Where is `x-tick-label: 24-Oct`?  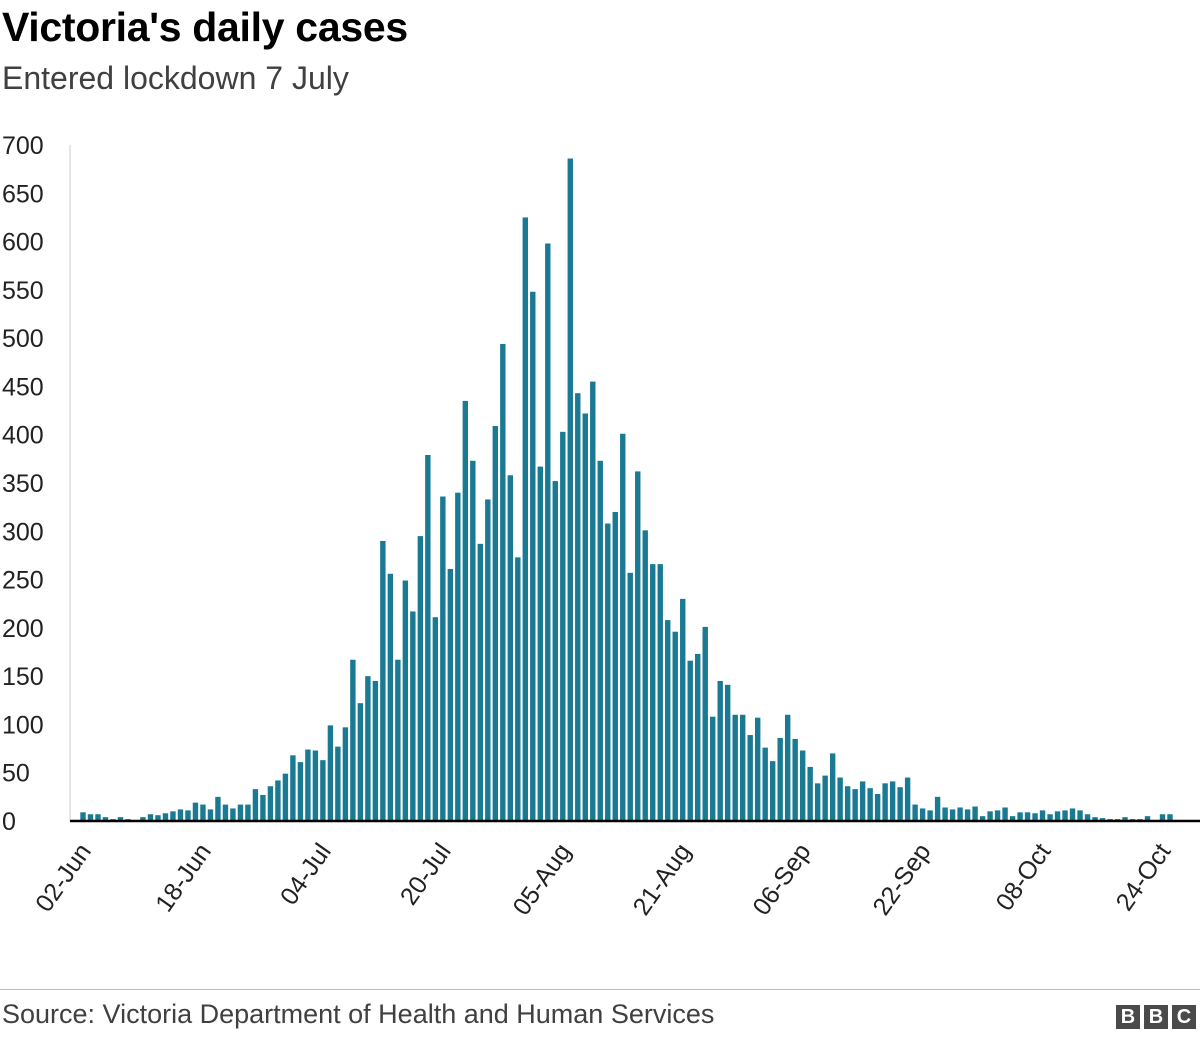
x-tick-label: 24-Oct is located at coordinates (1143, 877).